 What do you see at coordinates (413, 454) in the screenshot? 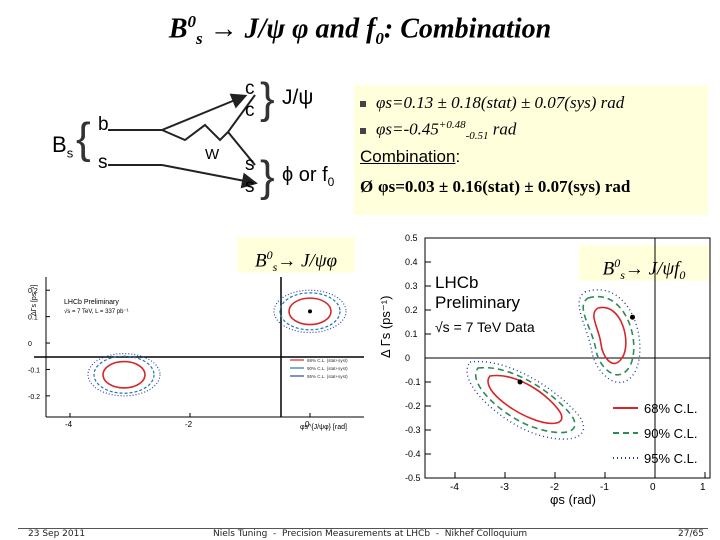
I see `right-y-tick-label: -0.4` at bounding box center [413, 454].